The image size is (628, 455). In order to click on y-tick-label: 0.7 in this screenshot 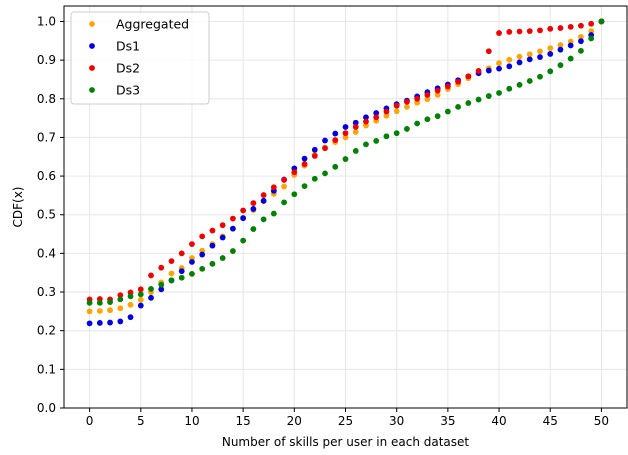, I will do `click(46, 137)`.